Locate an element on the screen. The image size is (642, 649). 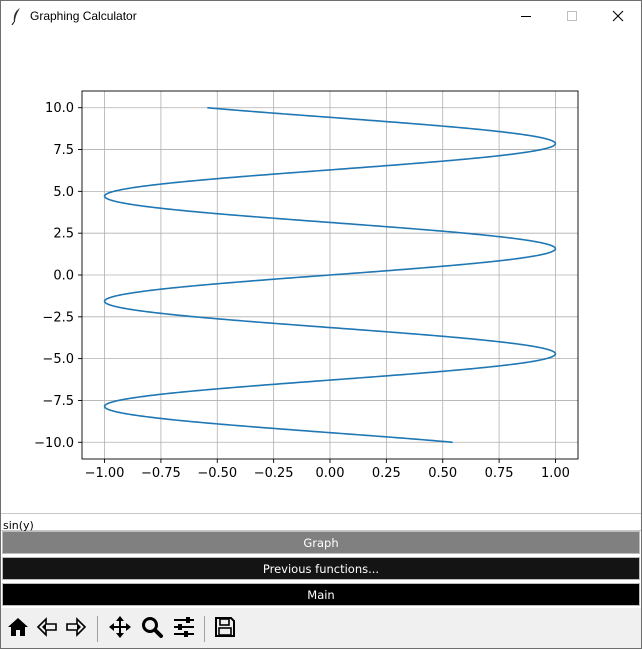
zoom-button is located at coordinates (152, 629).